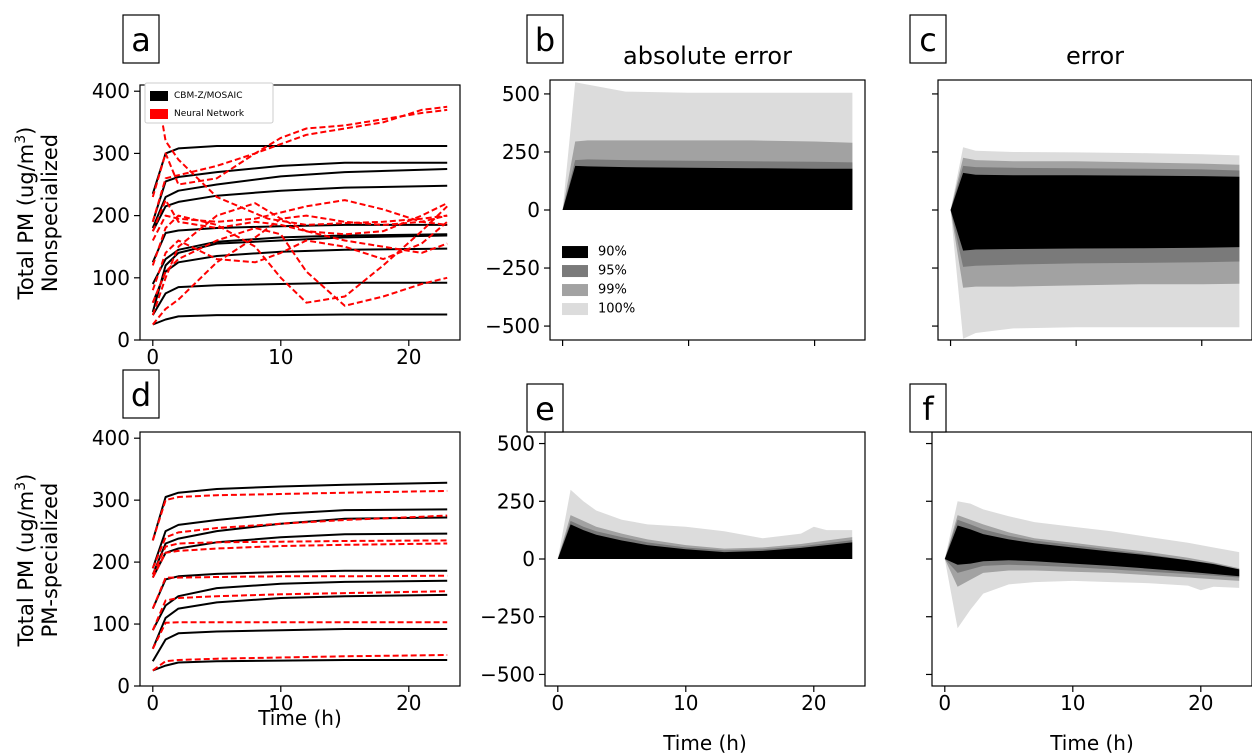  I want to click on legend-label: 90%, so click(612, 252).